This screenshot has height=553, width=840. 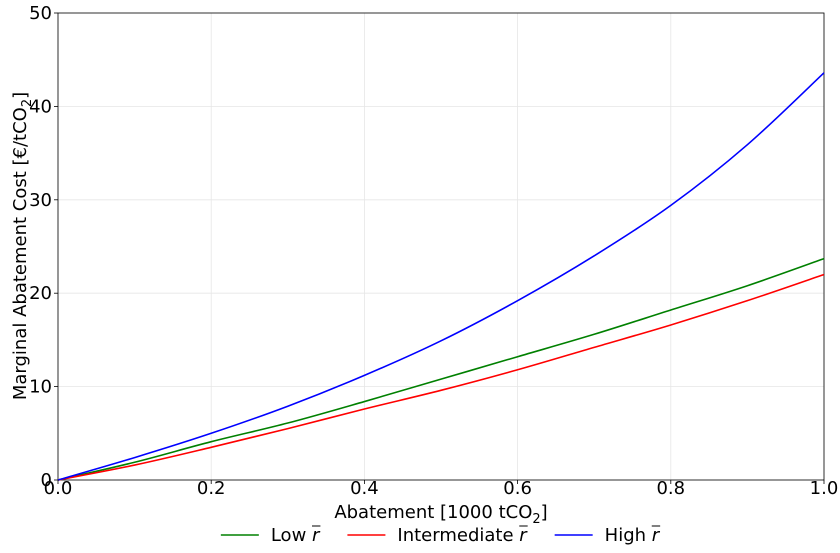 I want to click on x-tick-label: 0.0, so click(x=58, y=488).